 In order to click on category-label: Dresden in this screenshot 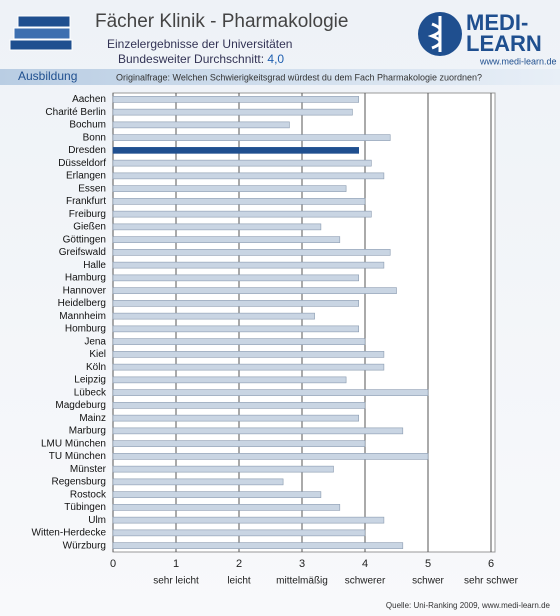, I will do `click(87, 150)`.